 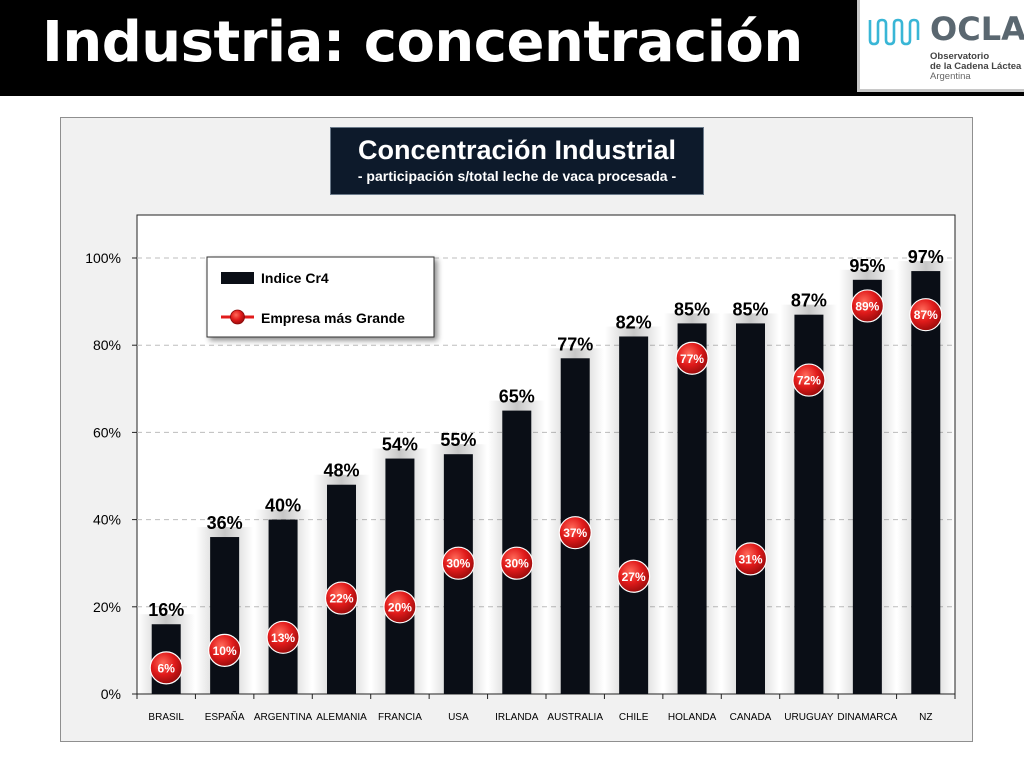 I want to click on marker-value-label: 31%, so click(x=750, y=559).